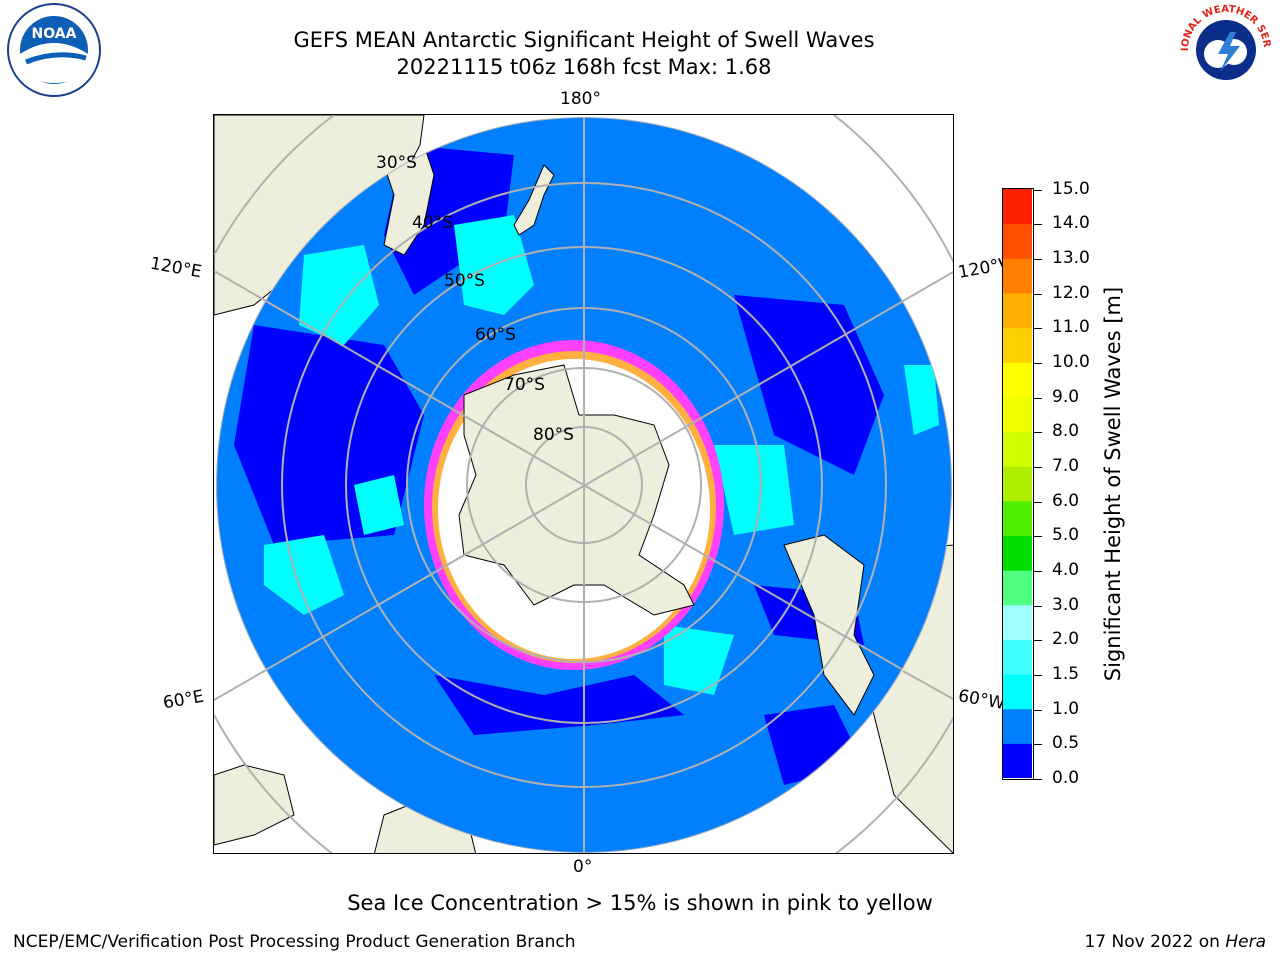 This screenshot has width=1280, height=960. I want to click on colorbar-tick-label: 5.0, so click(1066, 535).